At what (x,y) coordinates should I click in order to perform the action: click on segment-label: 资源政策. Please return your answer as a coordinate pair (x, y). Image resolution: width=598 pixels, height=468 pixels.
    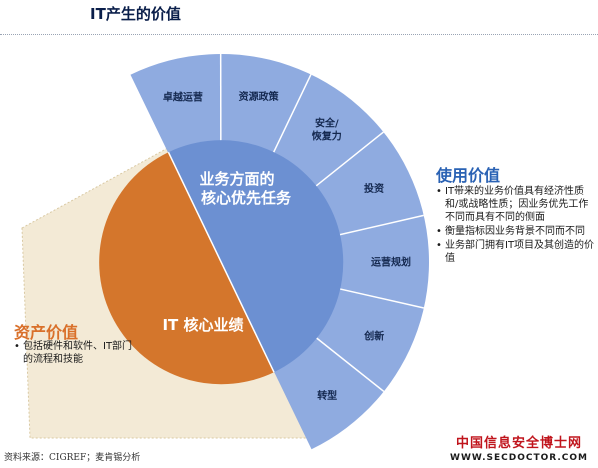
    Looking at the image, I should click on (259, 96).